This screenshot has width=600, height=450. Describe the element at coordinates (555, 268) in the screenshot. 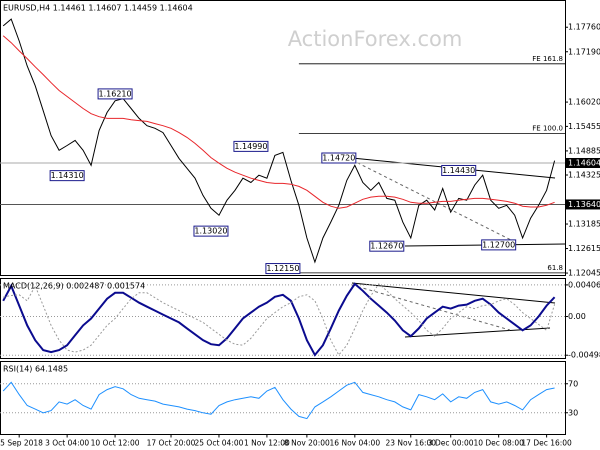

I see `fib-label: 61.8` at that location.